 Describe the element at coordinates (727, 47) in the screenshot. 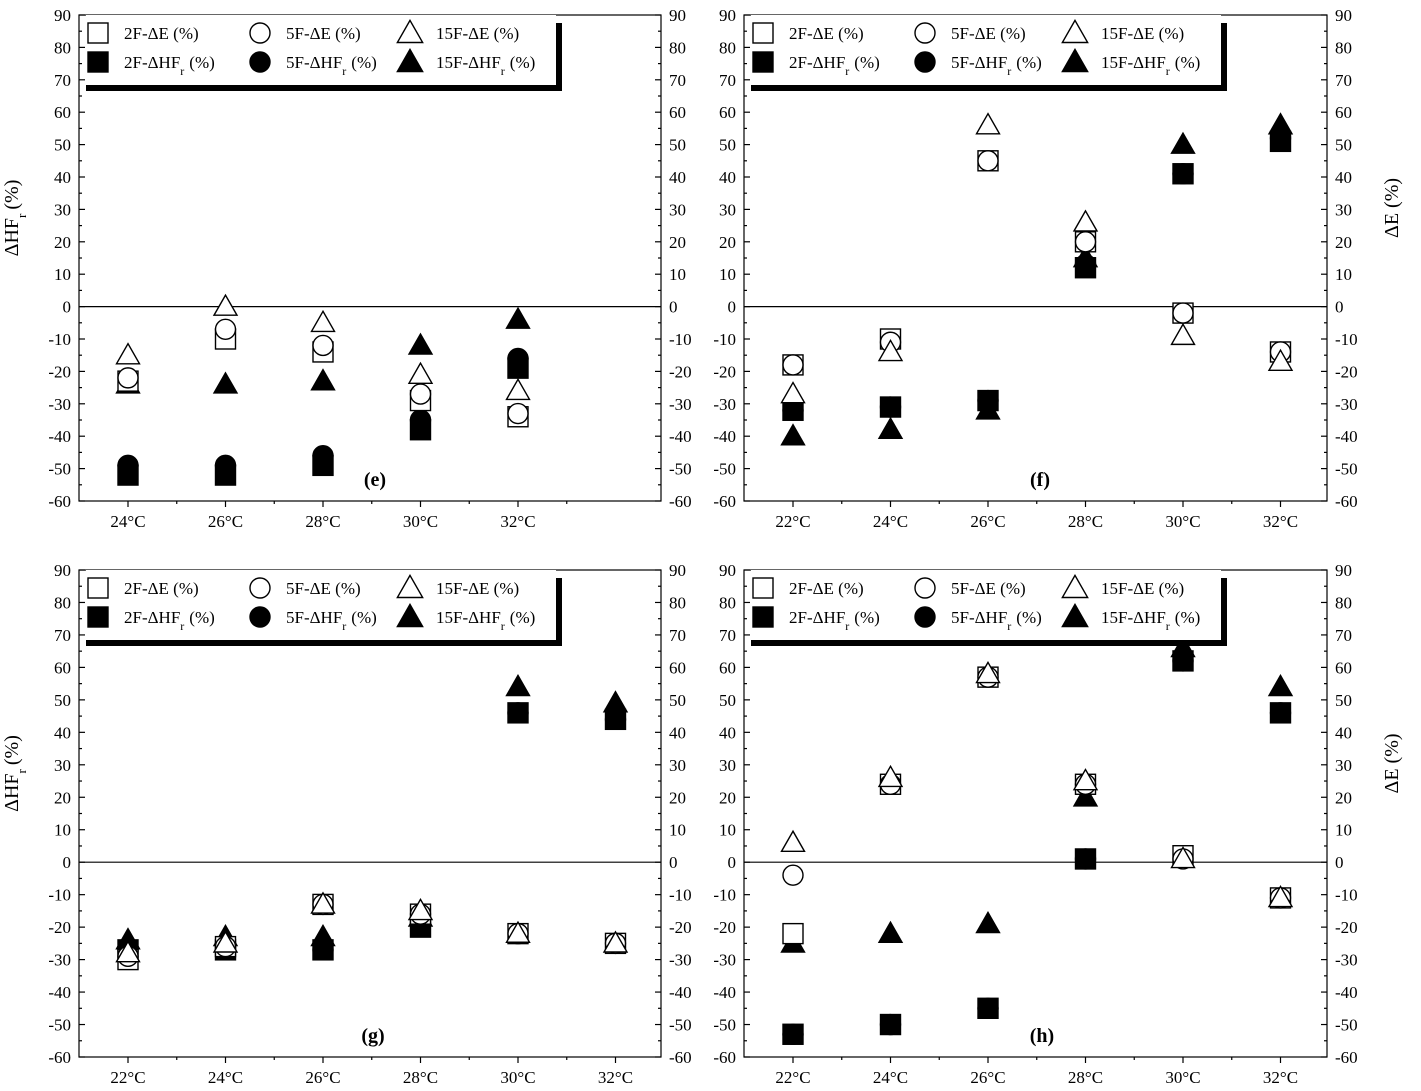

I see `y-tick-label-left: 80` at that location.